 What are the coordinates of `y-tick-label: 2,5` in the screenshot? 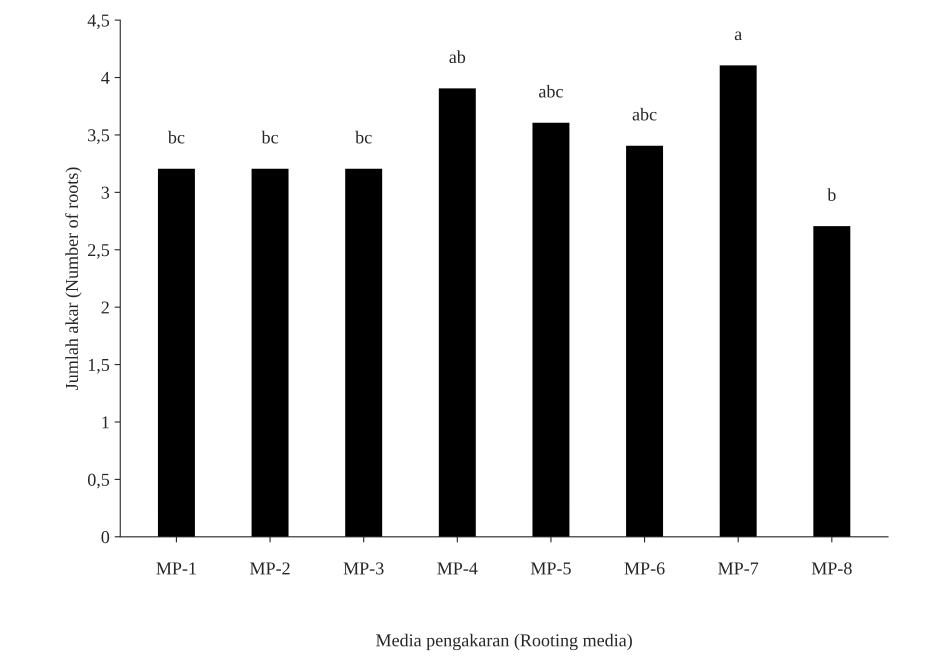 It's located at (99, 251).